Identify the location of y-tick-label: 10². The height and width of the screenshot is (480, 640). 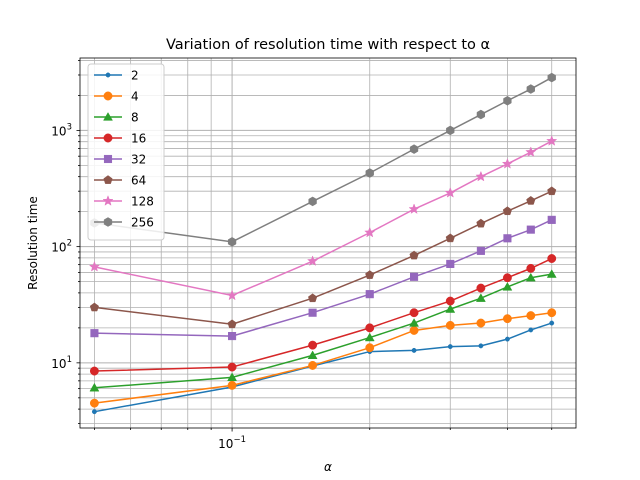
(61, 247).